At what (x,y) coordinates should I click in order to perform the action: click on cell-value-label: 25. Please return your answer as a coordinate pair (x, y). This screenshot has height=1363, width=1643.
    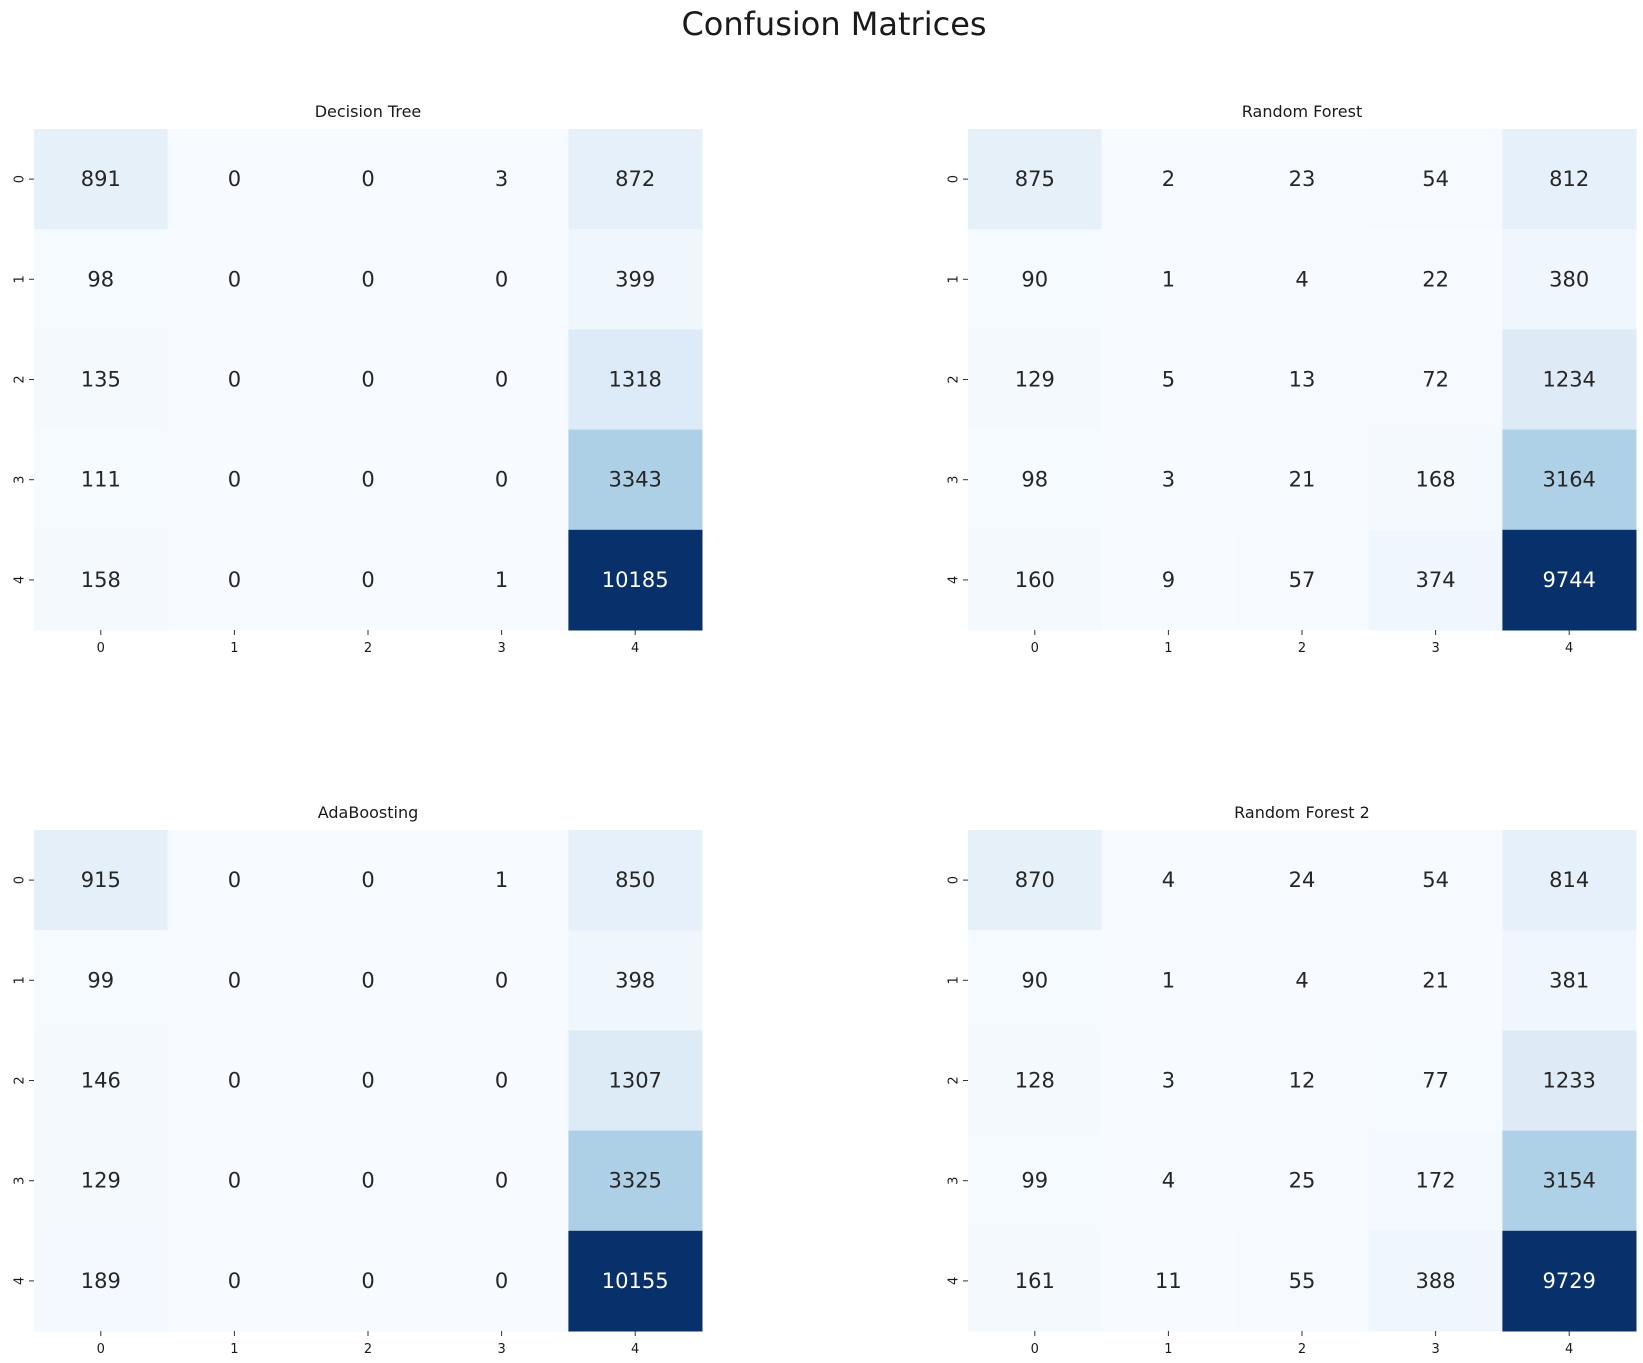
    Looking at the image, I should click on (1302, 1181).